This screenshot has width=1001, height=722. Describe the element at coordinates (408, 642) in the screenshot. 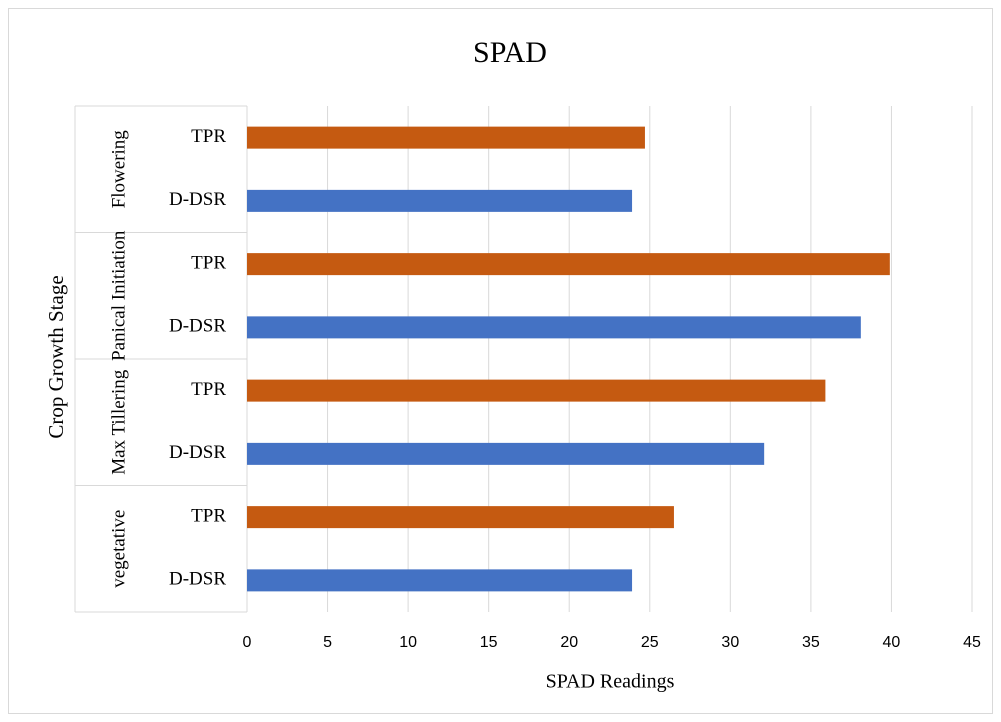

I see `x-tick-label: 10` at that location.